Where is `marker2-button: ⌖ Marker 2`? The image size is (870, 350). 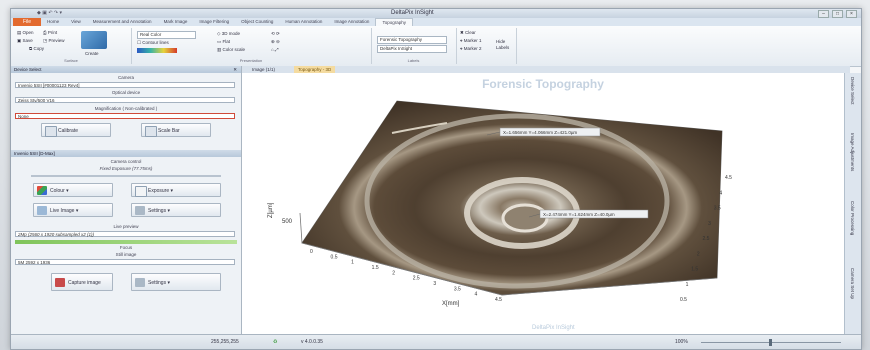
marker2-button: ⌖ Marker 2 is located at coordinates (471, 48).